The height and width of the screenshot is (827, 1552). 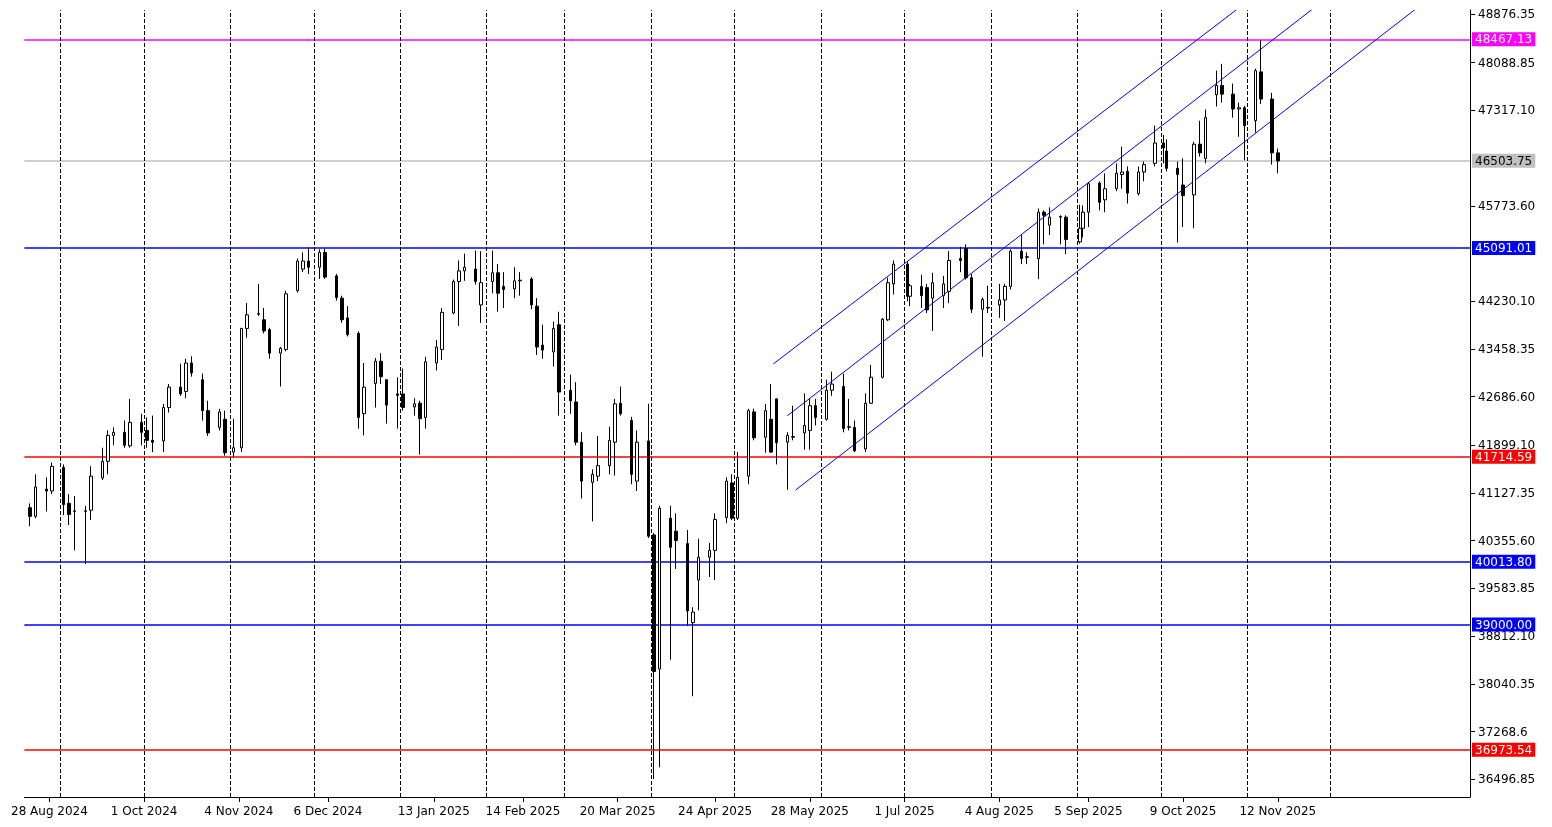 I want to click on y-tick-label: 43458.35, so click(x=1507, y=348).